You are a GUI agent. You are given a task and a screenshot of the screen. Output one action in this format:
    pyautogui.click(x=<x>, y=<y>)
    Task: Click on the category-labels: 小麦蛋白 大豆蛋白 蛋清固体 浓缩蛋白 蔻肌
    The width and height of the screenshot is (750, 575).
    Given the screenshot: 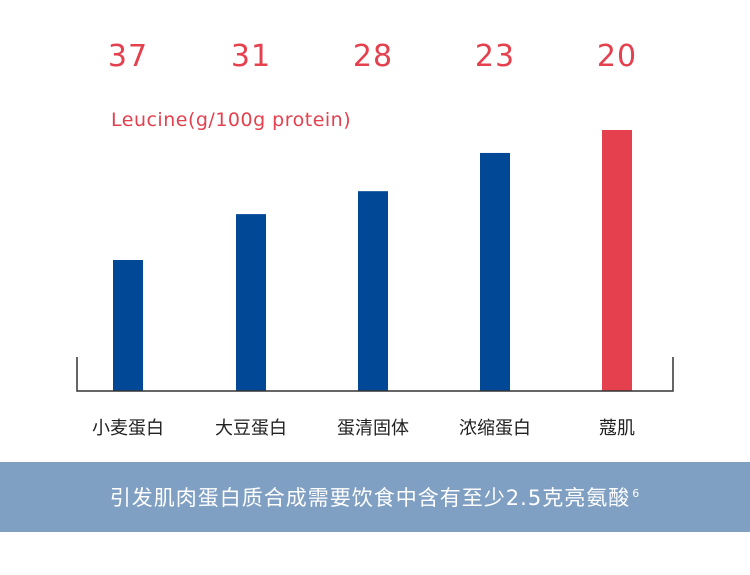 What is the action you would take?
    pyautogui.click(x=363, y=428)
    